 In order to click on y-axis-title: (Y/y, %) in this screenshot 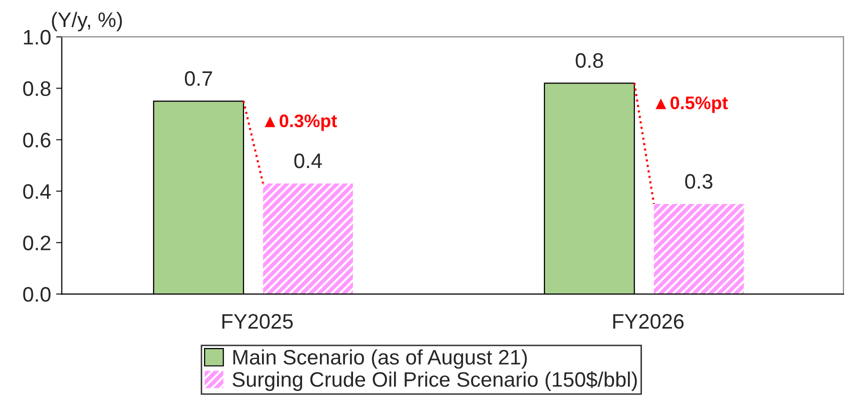, I will do `click(87, 22)`.